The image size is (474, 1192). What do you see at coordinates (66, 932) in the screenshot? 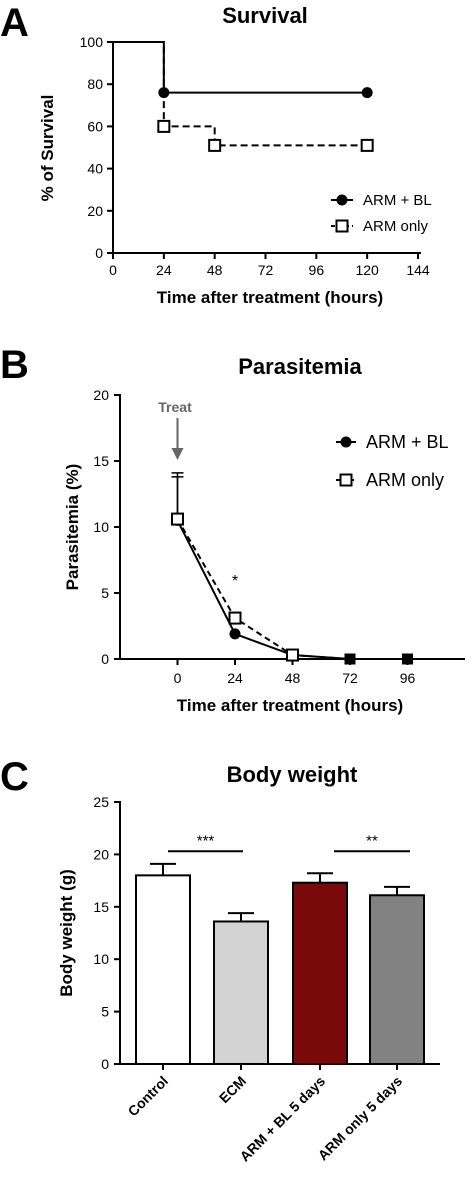
I see `panel-c-y-axis-title: Body weight (g)` at bounding box center [66, 932].